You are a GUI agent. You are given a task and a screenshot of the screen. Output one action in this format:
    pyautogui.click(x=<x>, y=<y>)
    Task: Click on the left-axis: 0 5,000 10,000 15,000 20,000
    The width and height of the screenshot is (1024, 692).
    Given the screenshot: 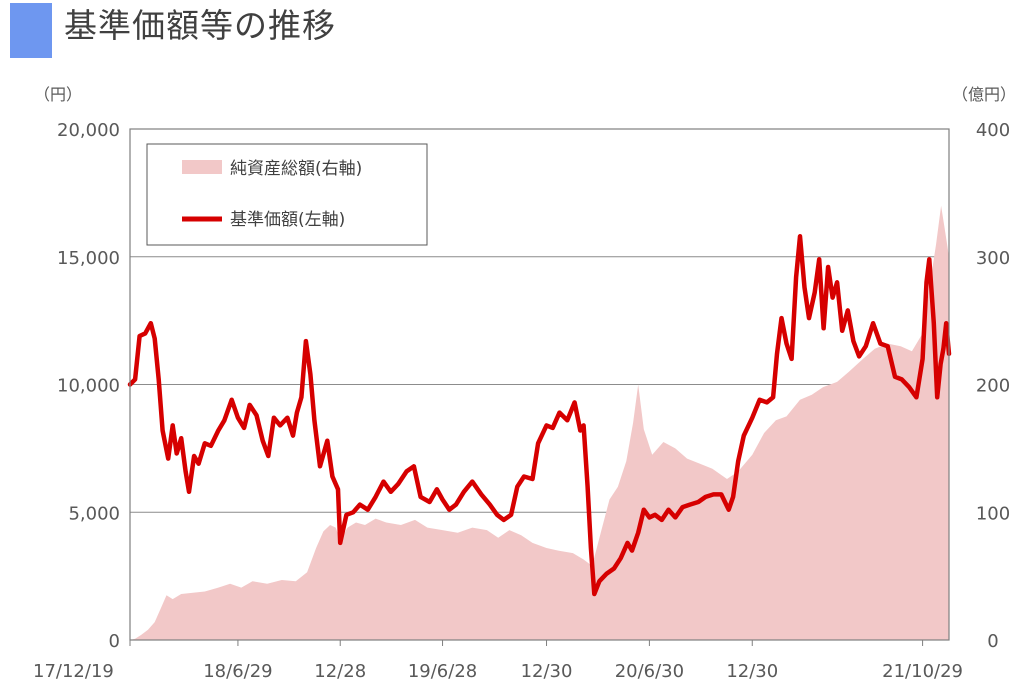 What is the action you would take?
    pyautogui.click(x=88, y=386)
    